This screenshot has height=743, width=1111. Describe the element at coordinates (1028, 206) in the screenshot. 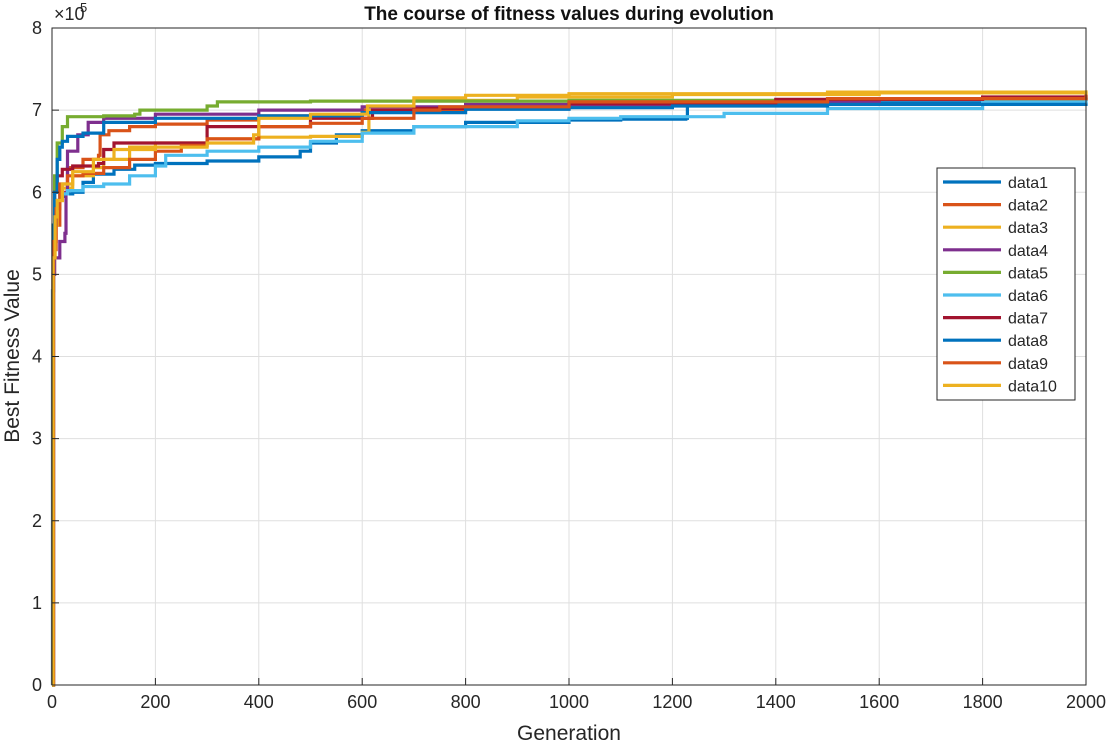

I see `legend-label-data2: data2` at that location.